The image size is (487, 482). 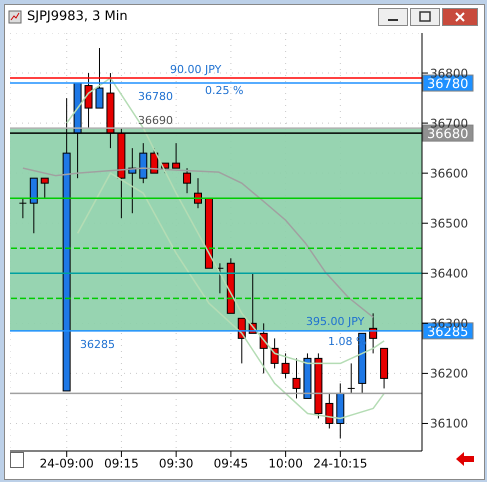 I want to click on y-tick-label: 36600, so click(x=449, y=173).